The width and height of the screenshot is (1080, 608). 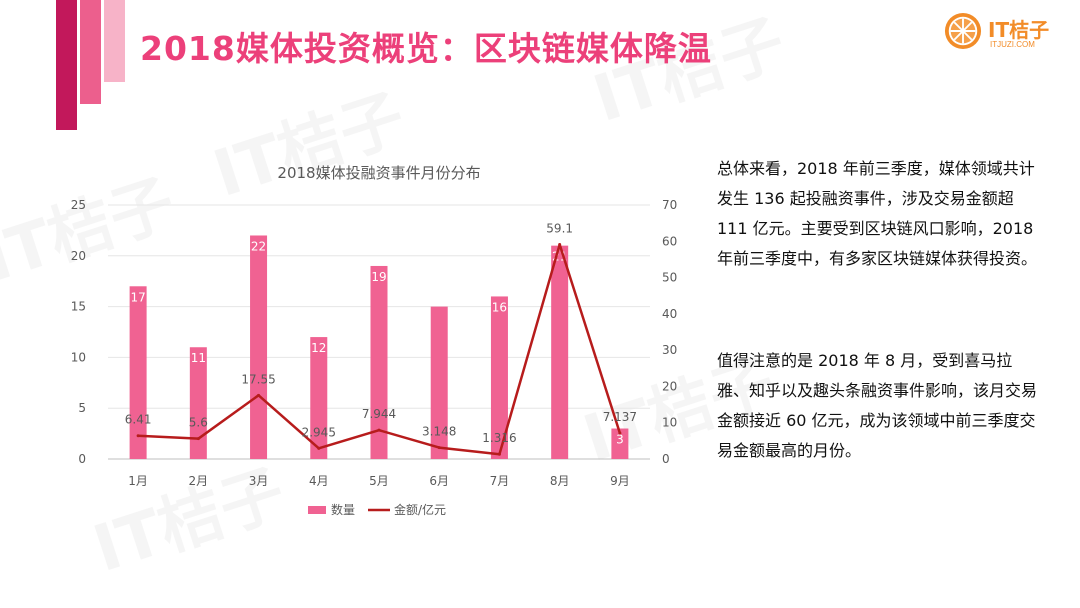 I want to click on y-left-tick-label: 15, so click(x=78, y=307).